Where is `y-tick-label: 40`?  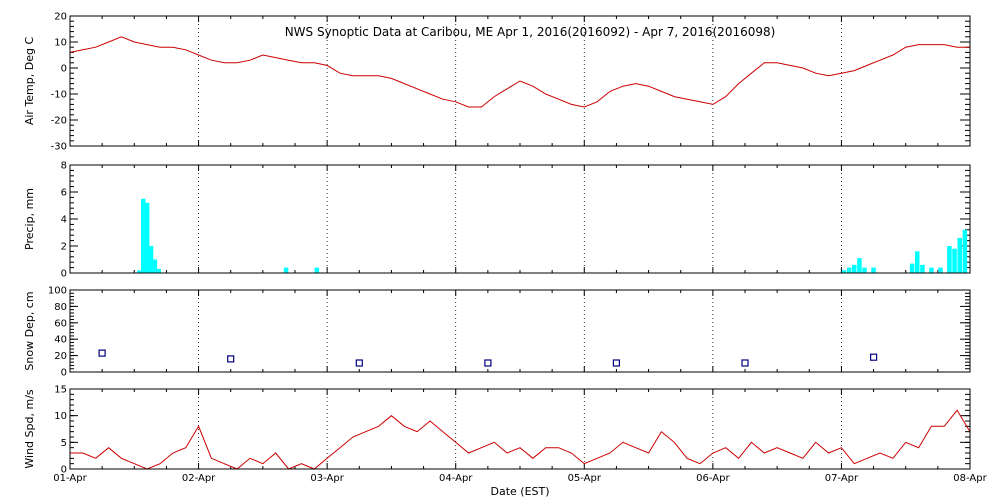 y-tick-label: 40 is located at coordinates (60, 340).